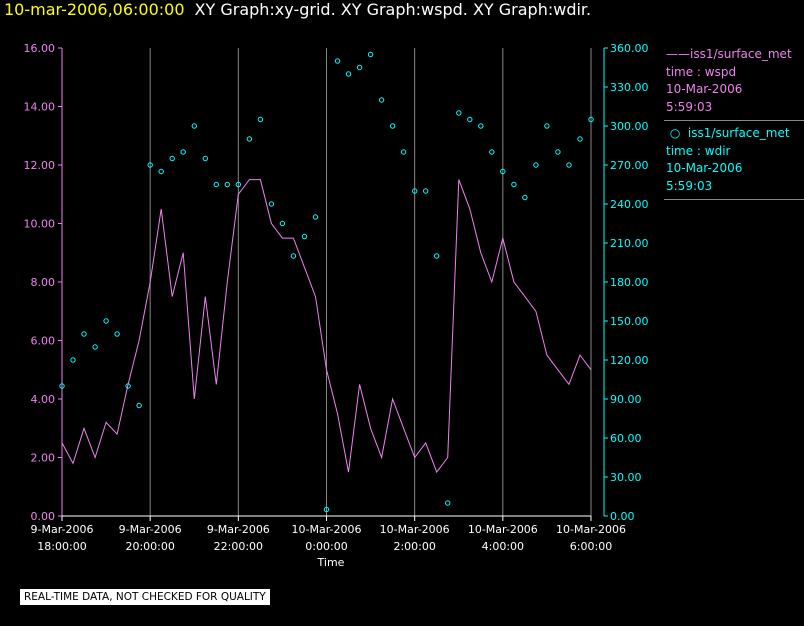 Image resolution: width=804 pixels, height=626 pixels. What do you see at coordinates (629, 48) in the screenshot?
I see `y-right-tick-label: 360.00` at bounding box center [629, 48].